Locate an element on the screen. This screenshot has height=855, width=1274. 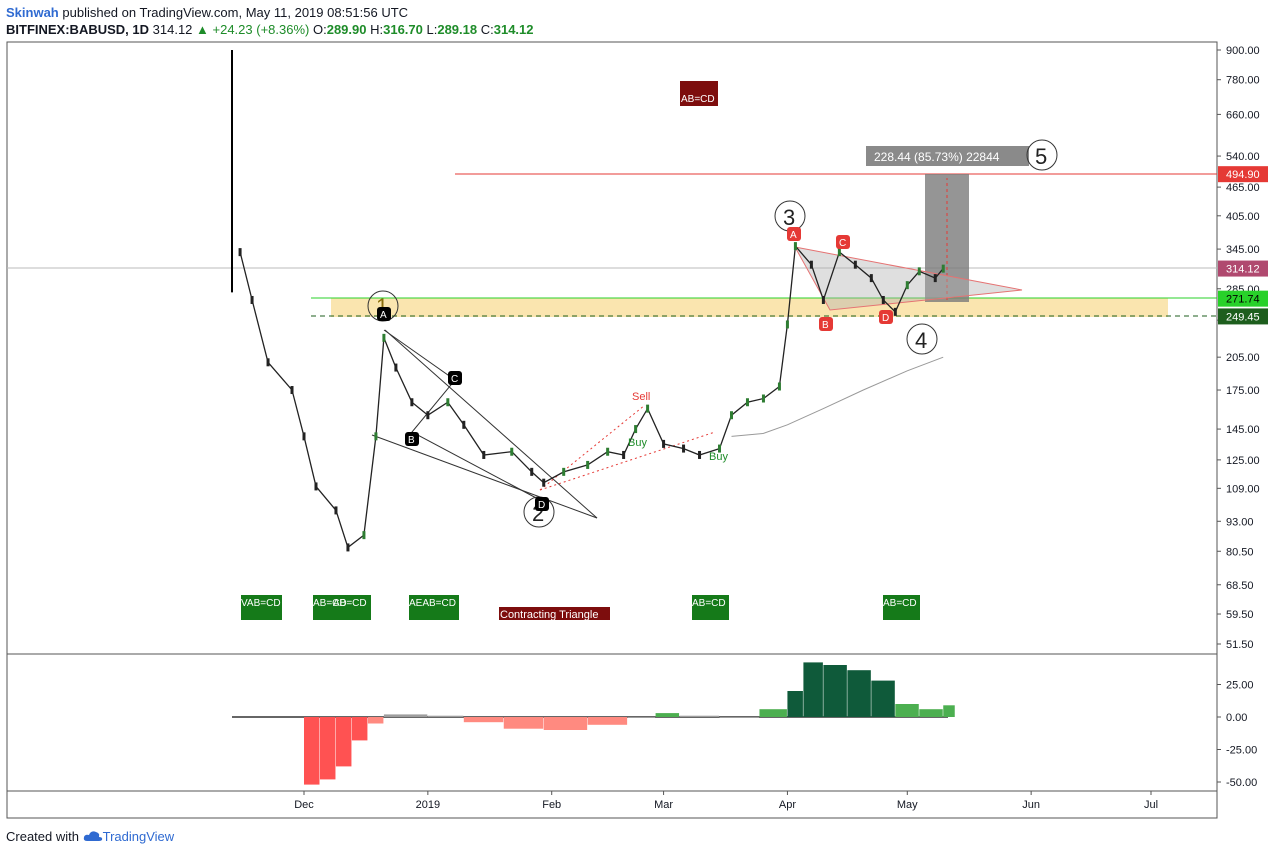
price-tick-label-2: 660.00 is located at coordinates (1243, 115).